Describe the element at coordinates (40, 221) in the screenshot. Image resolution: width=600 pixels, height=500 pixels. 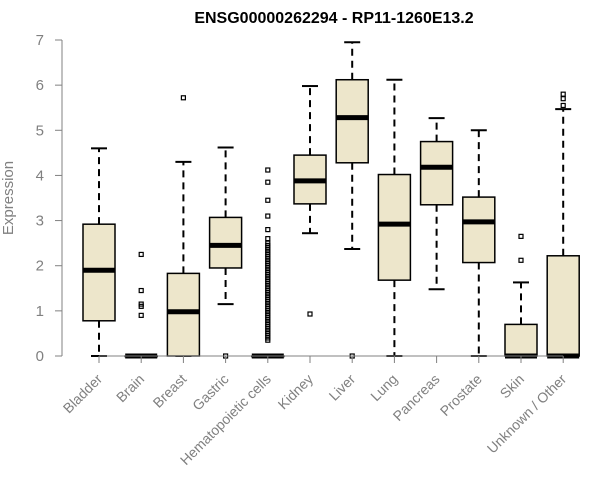
I see `y-tick-label: 3` at that location.